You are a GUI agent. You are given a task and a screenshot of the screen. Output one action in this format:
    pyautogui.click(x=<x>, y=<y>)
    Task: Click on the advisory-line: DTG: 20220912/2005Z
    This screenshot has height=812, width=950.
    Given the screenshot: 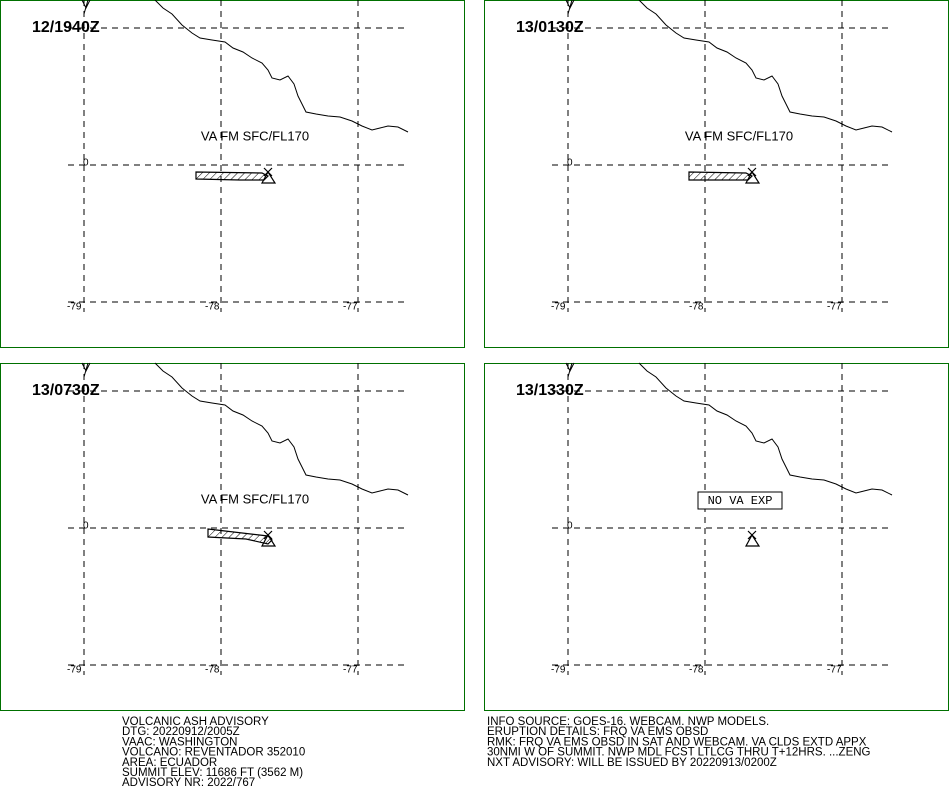 What is the action you would take?
    pyautogui.click(x=181, y=732)
    